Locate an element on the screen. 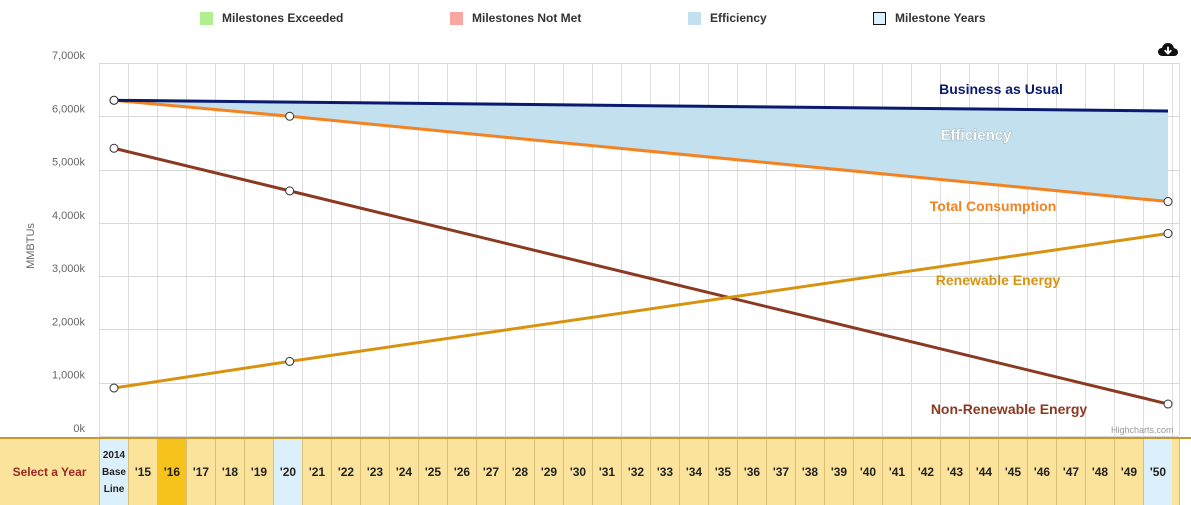 This screenshot has height=505, width=1191. year-button: '33 is located at coordinates (664, 472).